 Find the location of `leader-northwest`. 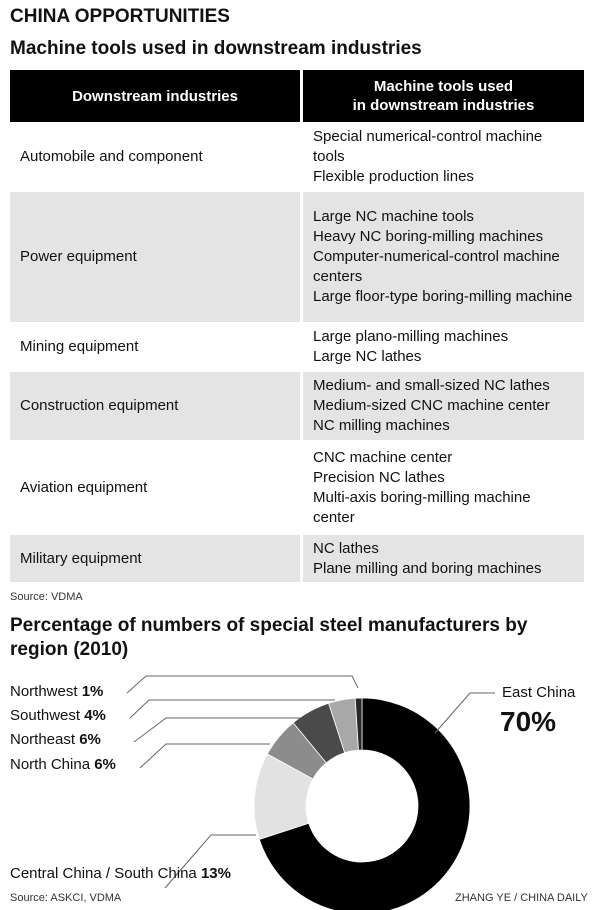

leader-northwest is located at coordinates (242, 684).